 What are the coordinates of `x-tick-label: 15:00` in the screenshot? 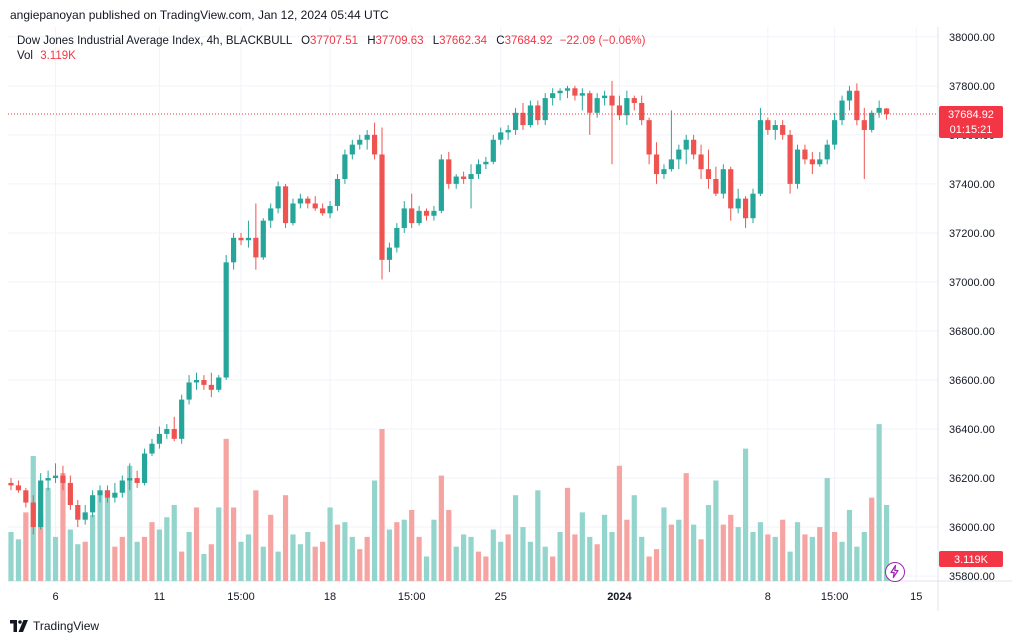 It's located at (412, 597).